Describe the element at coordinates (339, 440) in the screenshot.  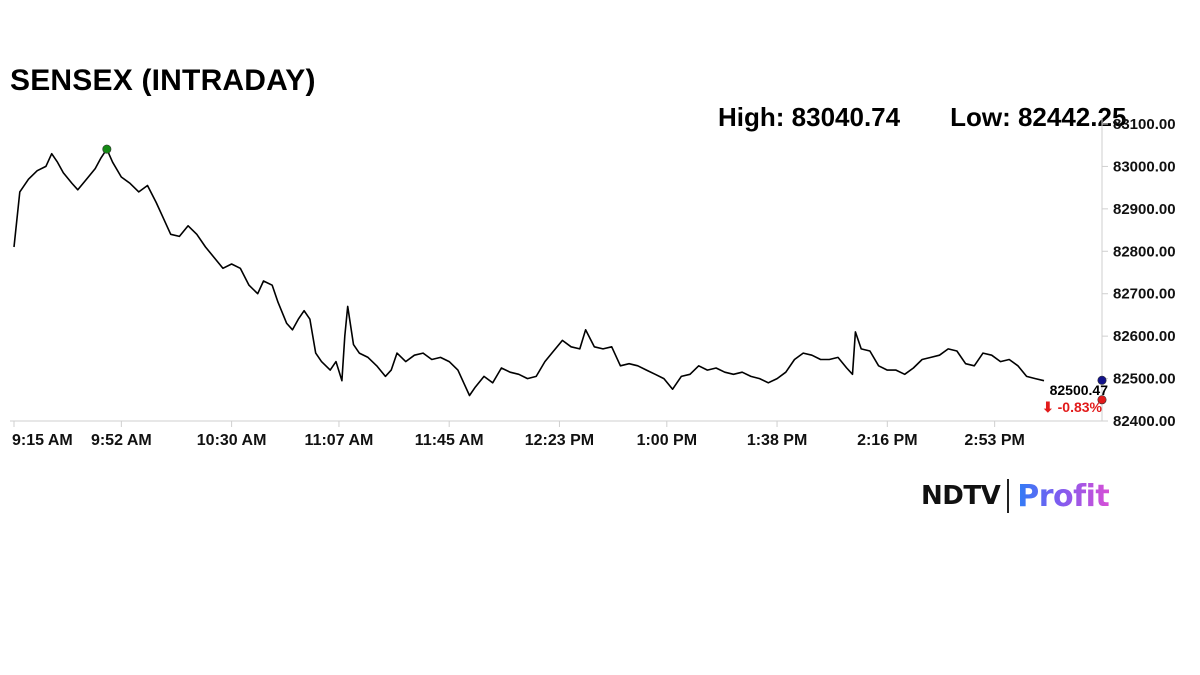
I see `x-tick-label: 11:07 AM` at that location.